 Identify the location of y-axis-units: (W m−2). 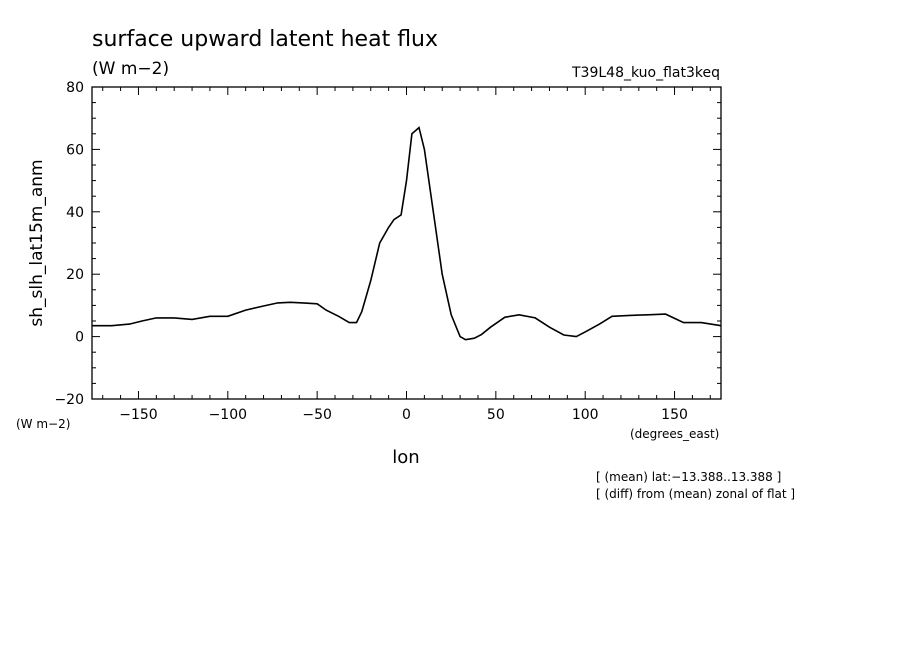
(43, 424).